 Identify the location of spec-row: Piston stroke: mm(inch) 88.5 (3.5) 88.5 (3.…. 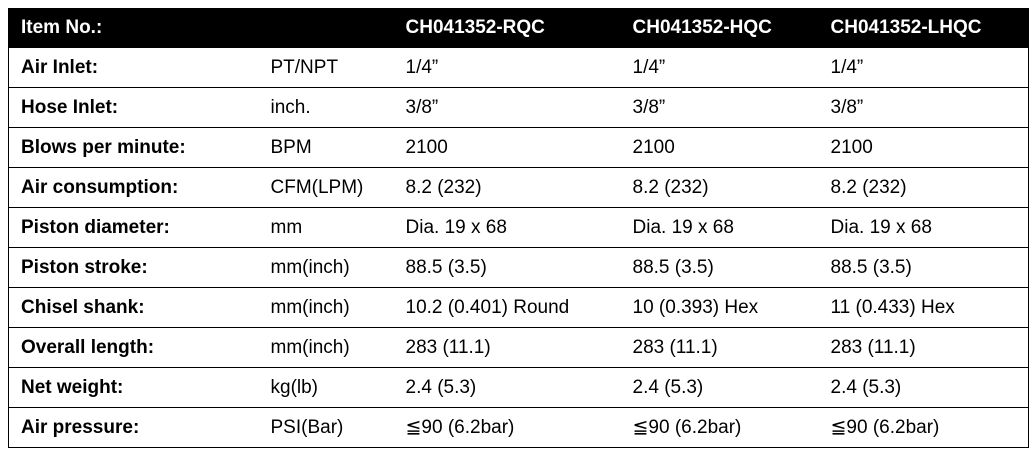
(518, 267).